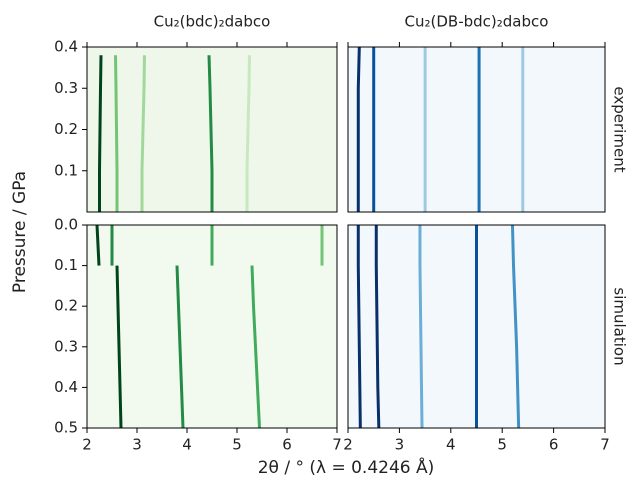 The width and height of the screenshot is (630, 482). I want to click on panel-frame, so click(476, 129).